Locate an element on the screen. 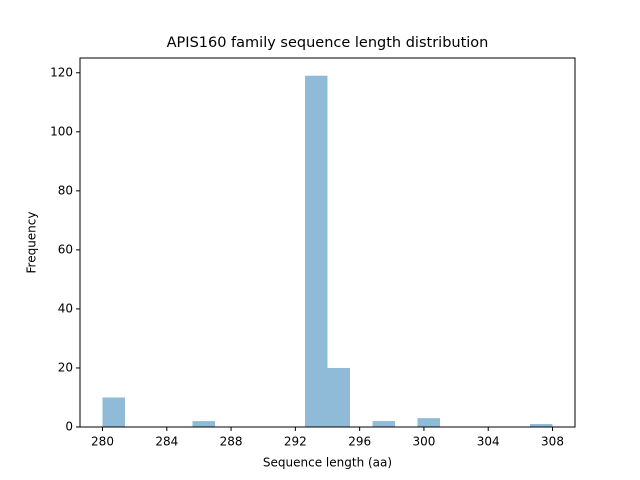  y-tick-label: 120 is located at coordinates (61, 72).